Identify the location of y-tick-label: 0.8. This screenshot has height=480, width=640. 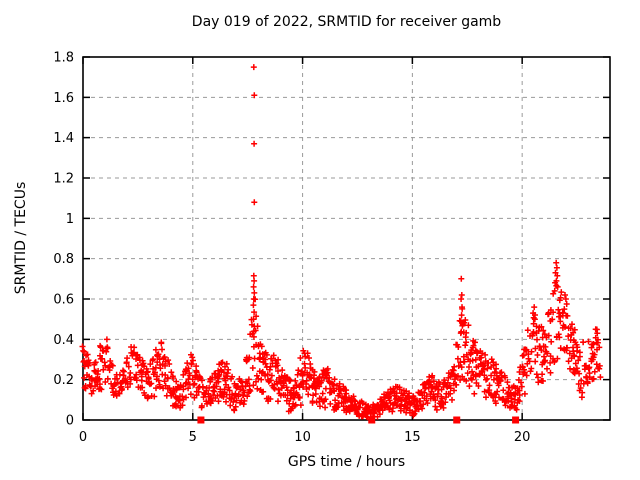
(63, 259).